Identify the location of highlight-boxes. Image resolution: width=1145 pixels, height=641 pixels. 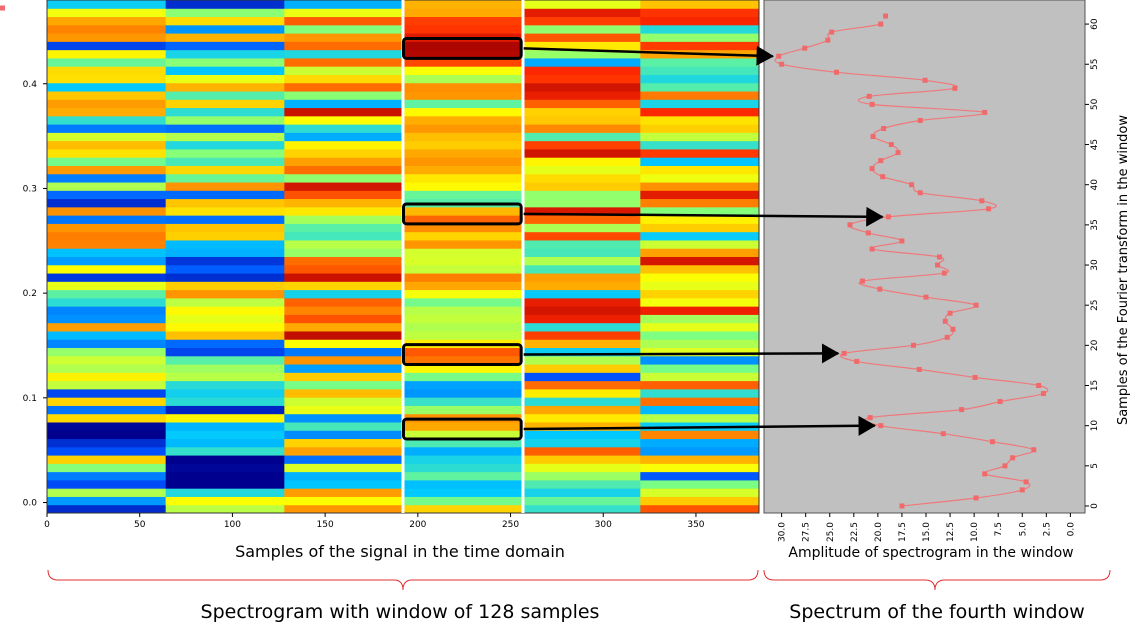
(462, 238).